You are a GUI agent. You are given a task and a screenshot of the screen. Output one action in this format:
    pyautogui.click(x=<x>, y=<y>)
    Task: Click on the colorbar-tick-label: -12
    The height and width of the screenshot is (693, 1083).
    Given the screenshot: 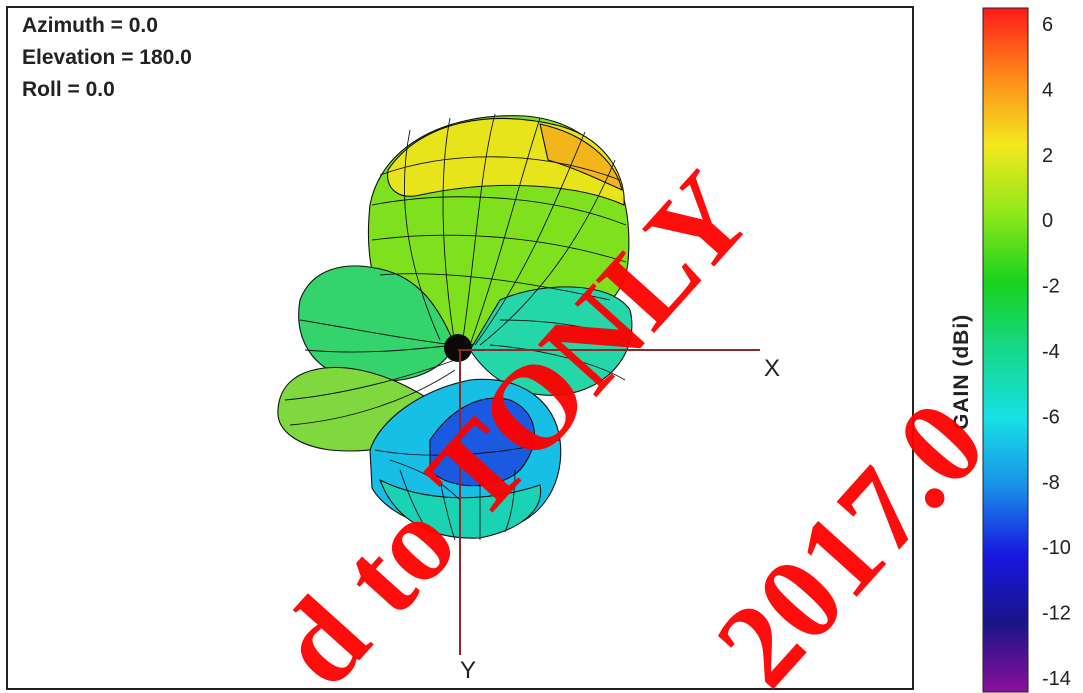 What is the action you would take?
    pyautogui.click(x=1056, y=614)
    